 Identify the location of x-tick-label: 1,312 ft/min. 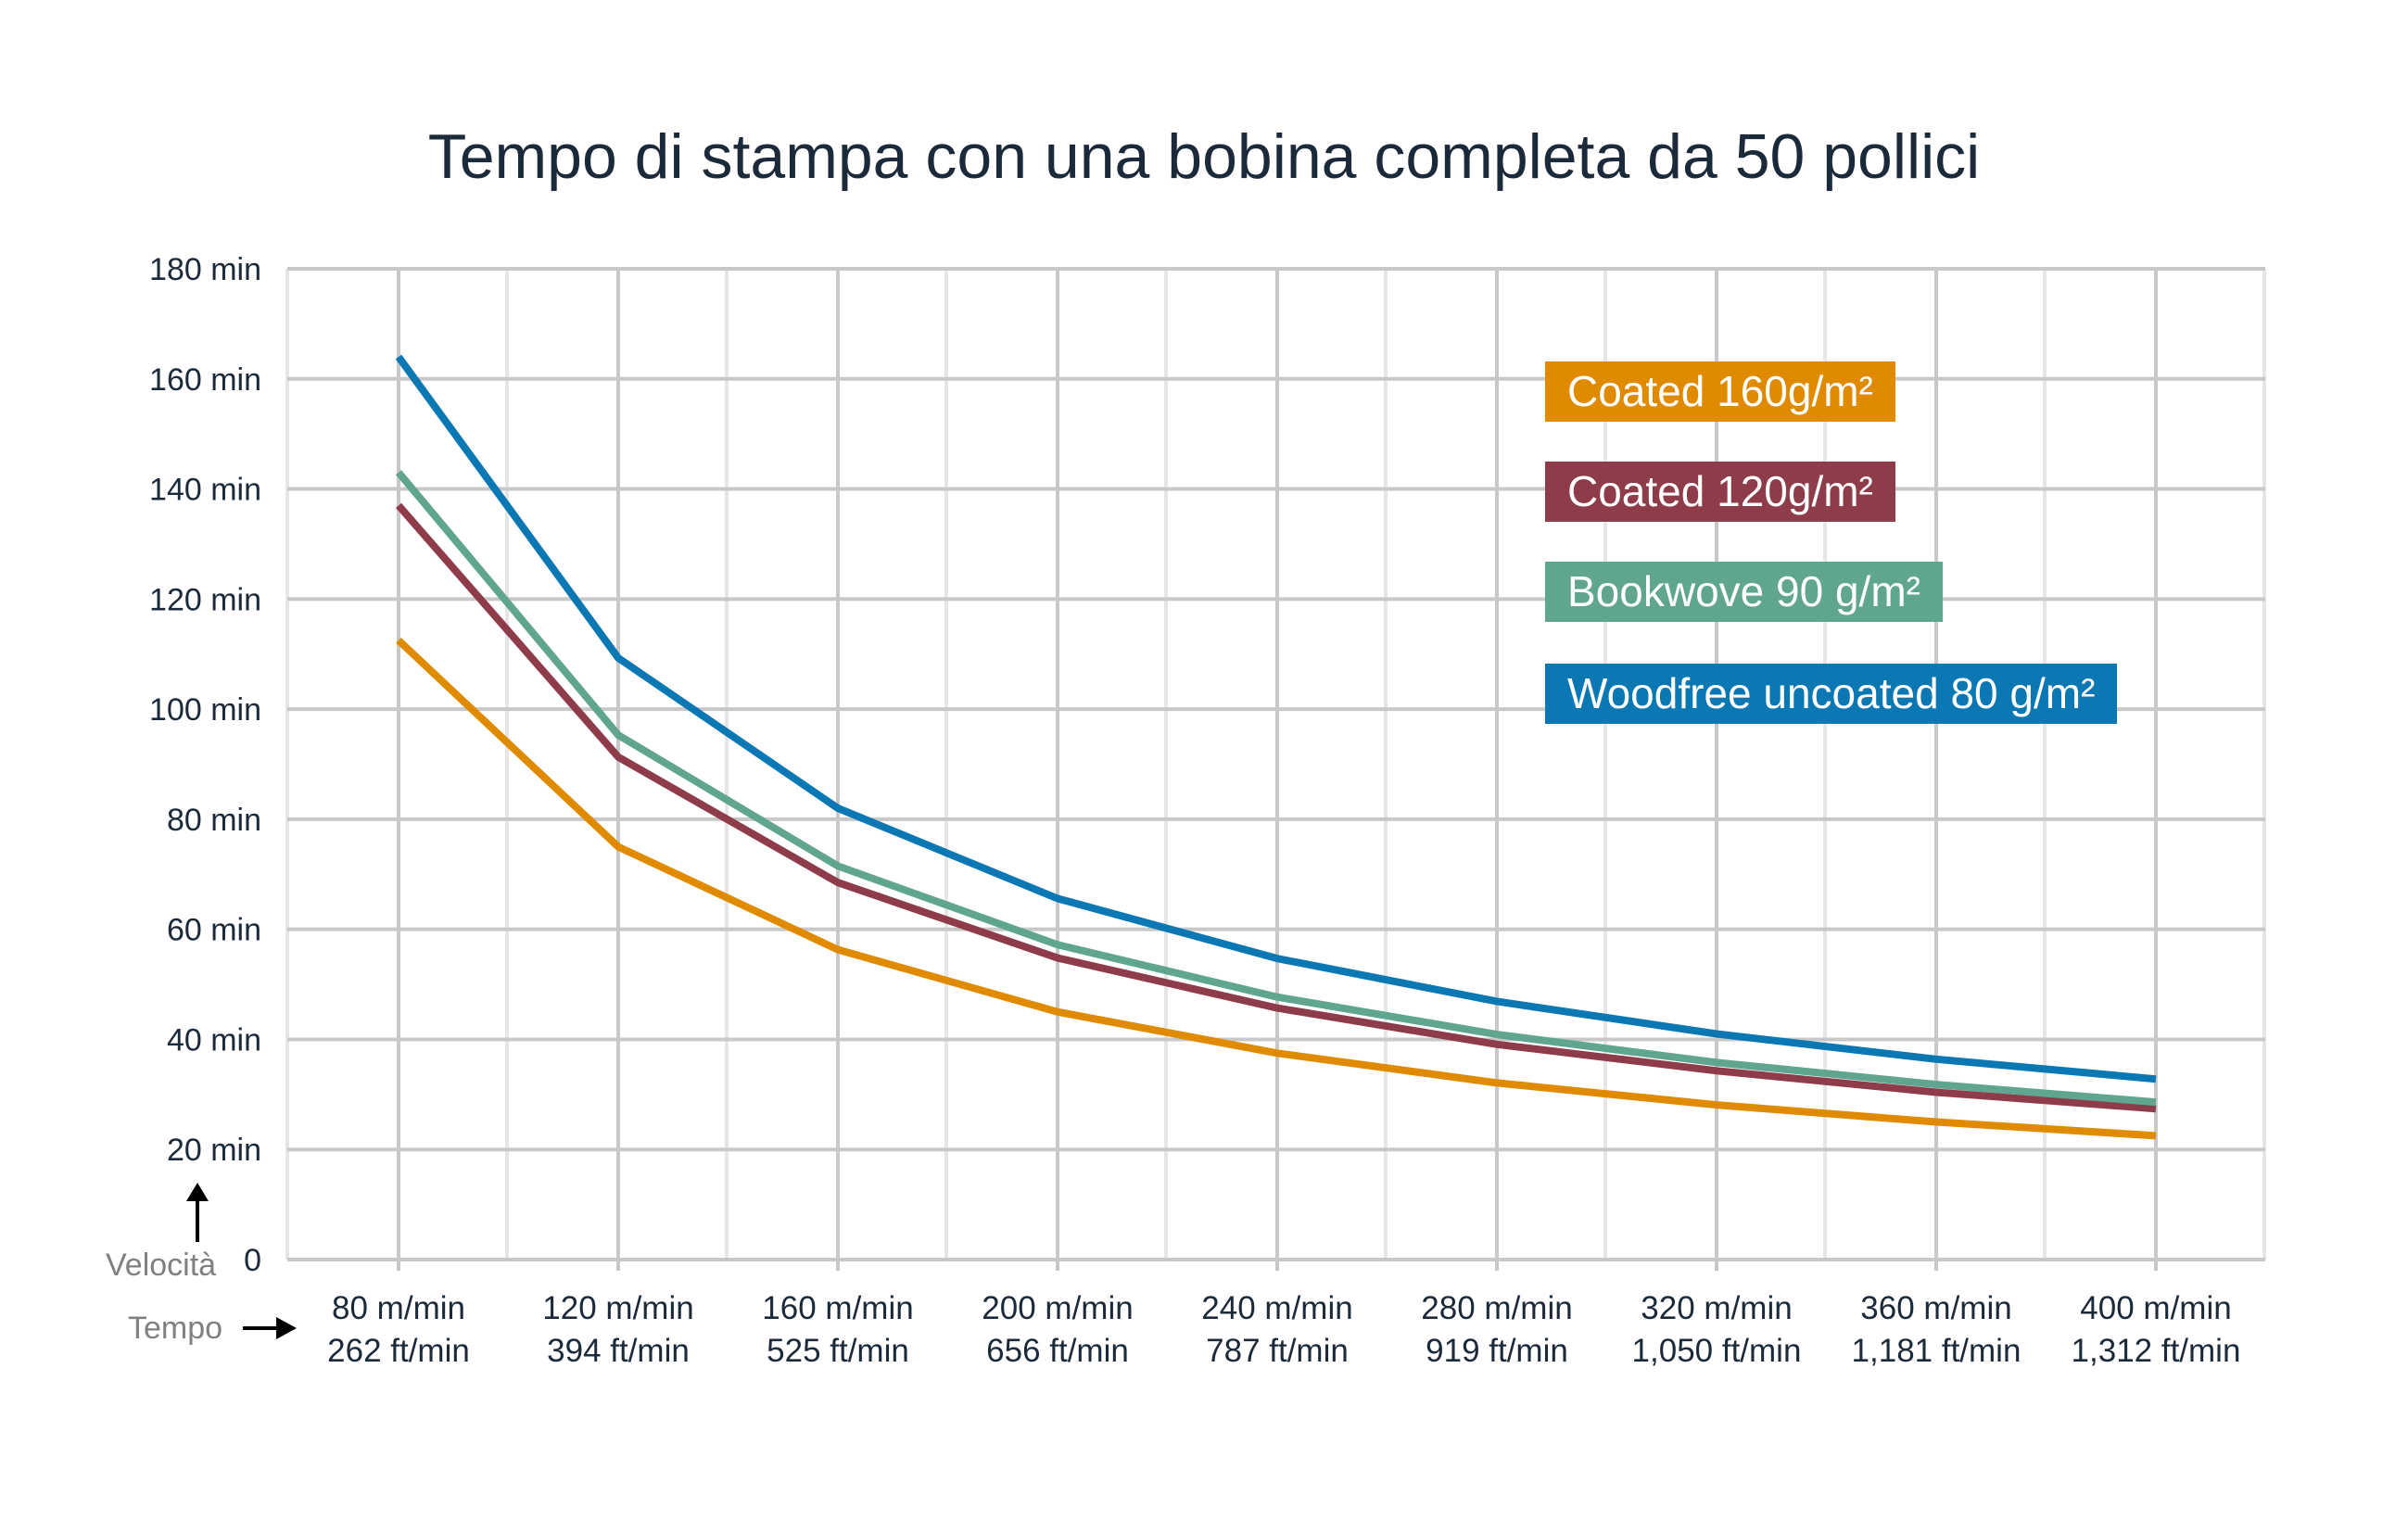
(2156, 1351).